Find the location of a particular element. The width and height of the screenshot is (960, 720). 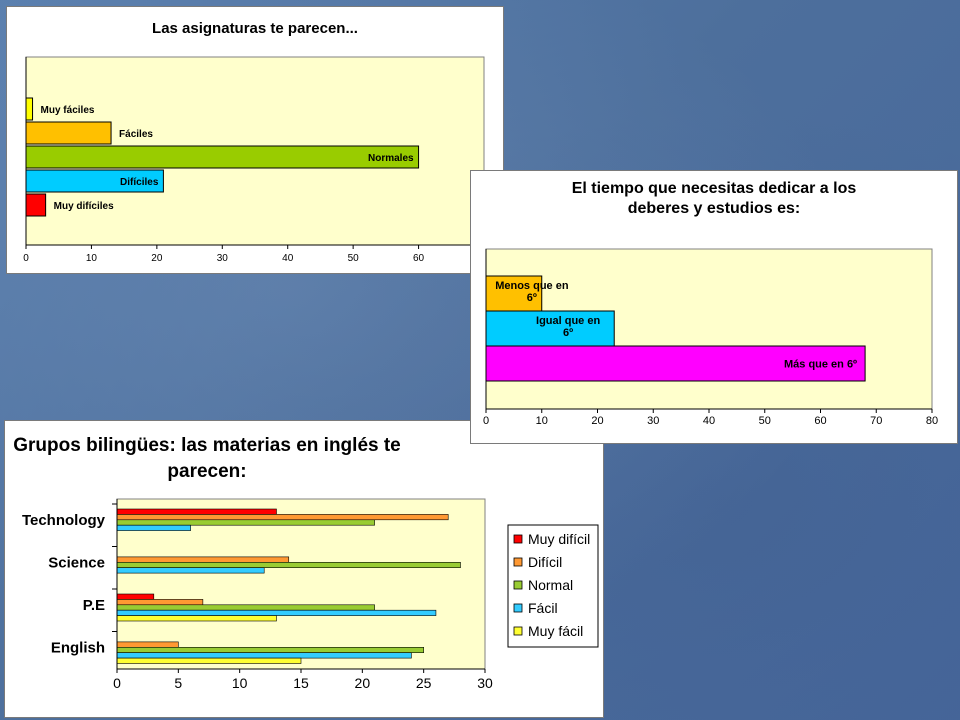

bar-label-muy-dificiles: Muy difíciles is located at coordinates (84, 206).